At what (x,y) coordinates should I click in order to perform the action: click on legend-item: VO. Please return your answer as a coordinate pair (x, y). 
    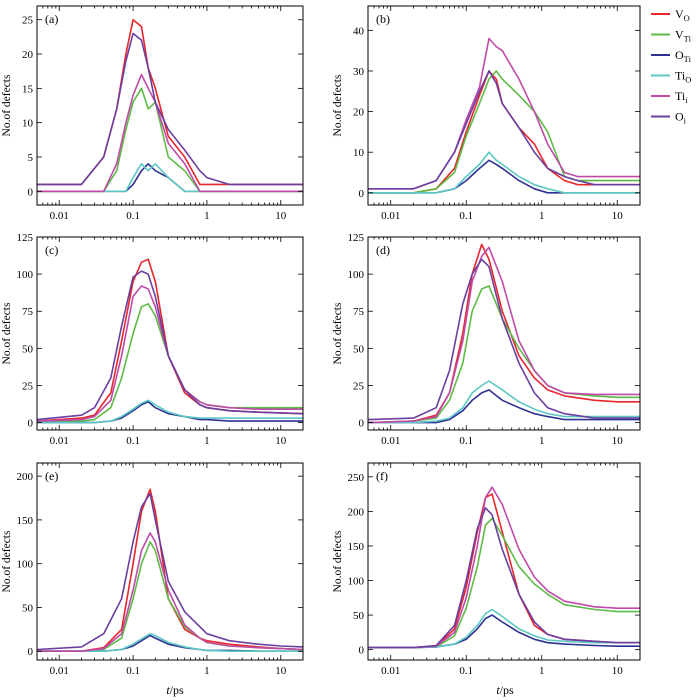
    Looking at the image, I should click on (670, 15).